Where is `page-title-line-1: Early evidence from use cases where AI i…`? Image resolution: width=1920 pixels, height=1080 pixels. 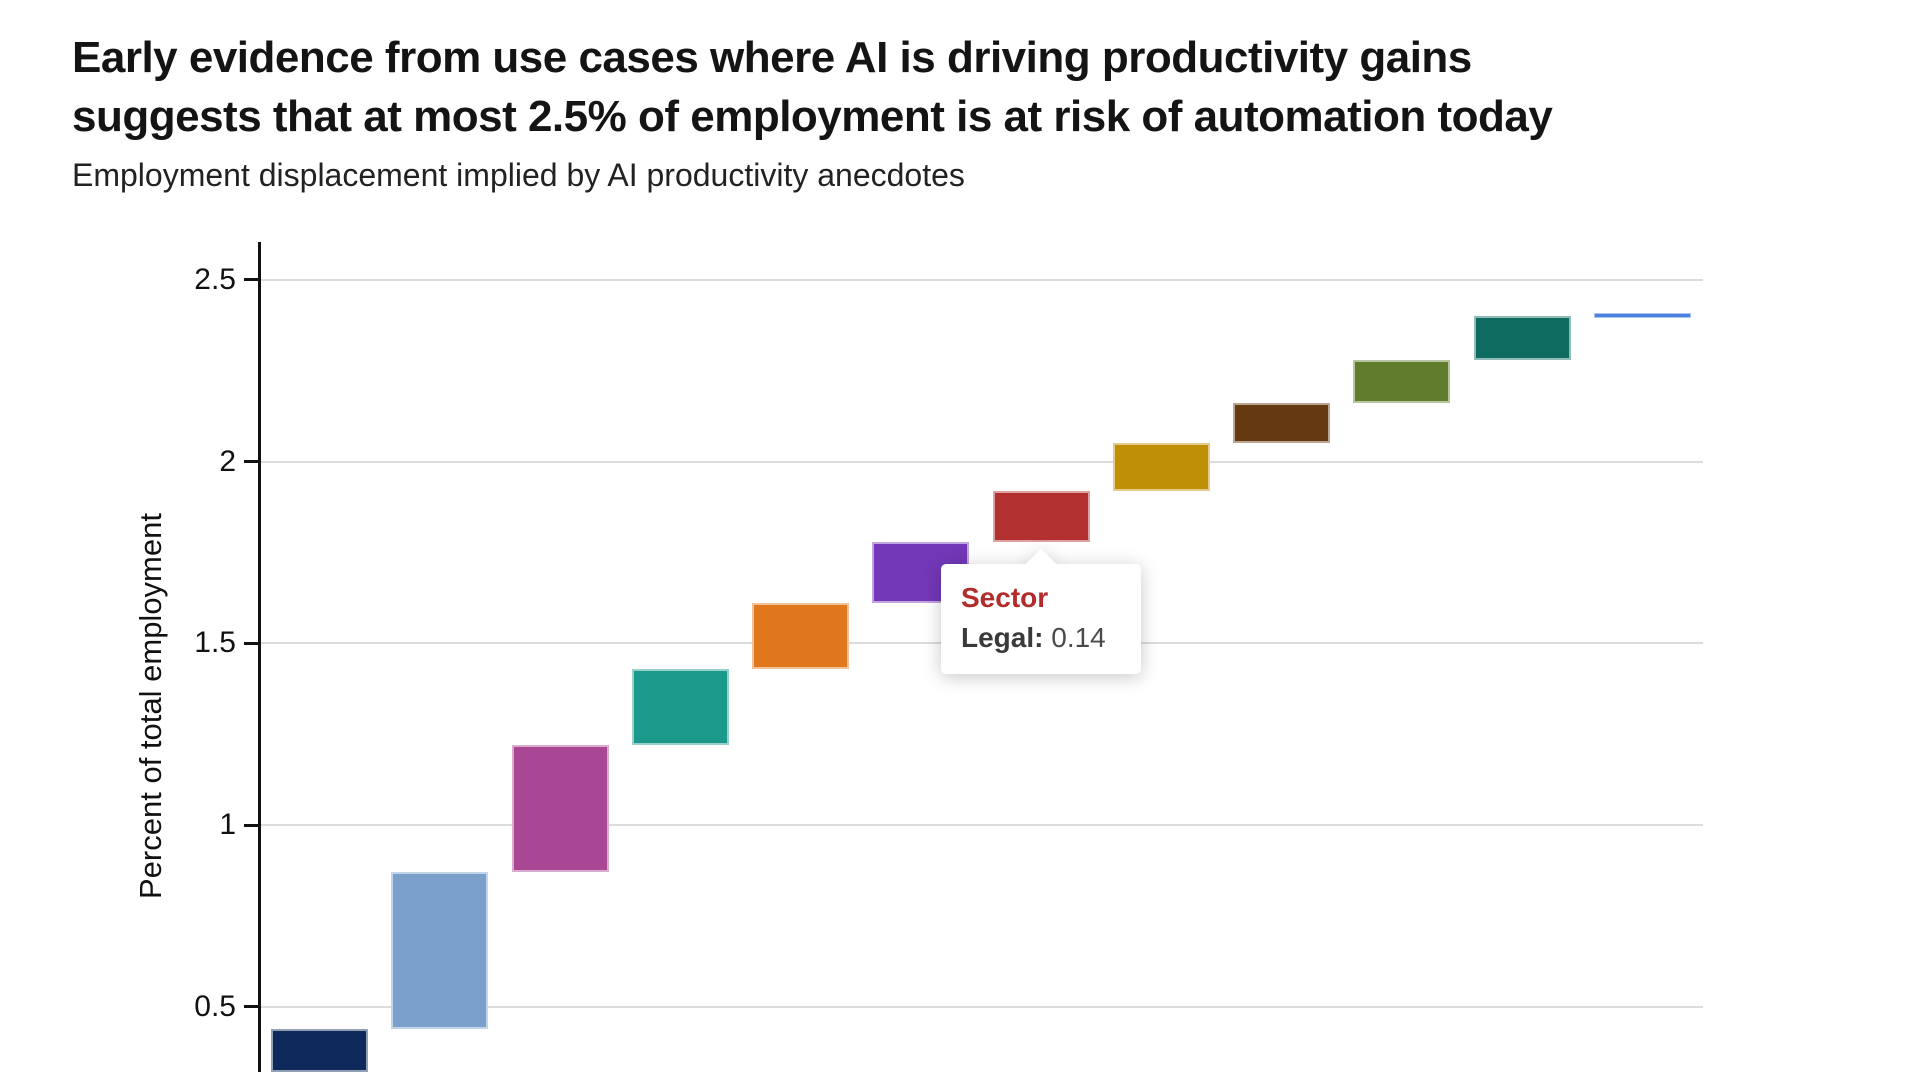 page-title-line-1: Early evidence from use cases where AI i… is located at coordinates (772, 57).